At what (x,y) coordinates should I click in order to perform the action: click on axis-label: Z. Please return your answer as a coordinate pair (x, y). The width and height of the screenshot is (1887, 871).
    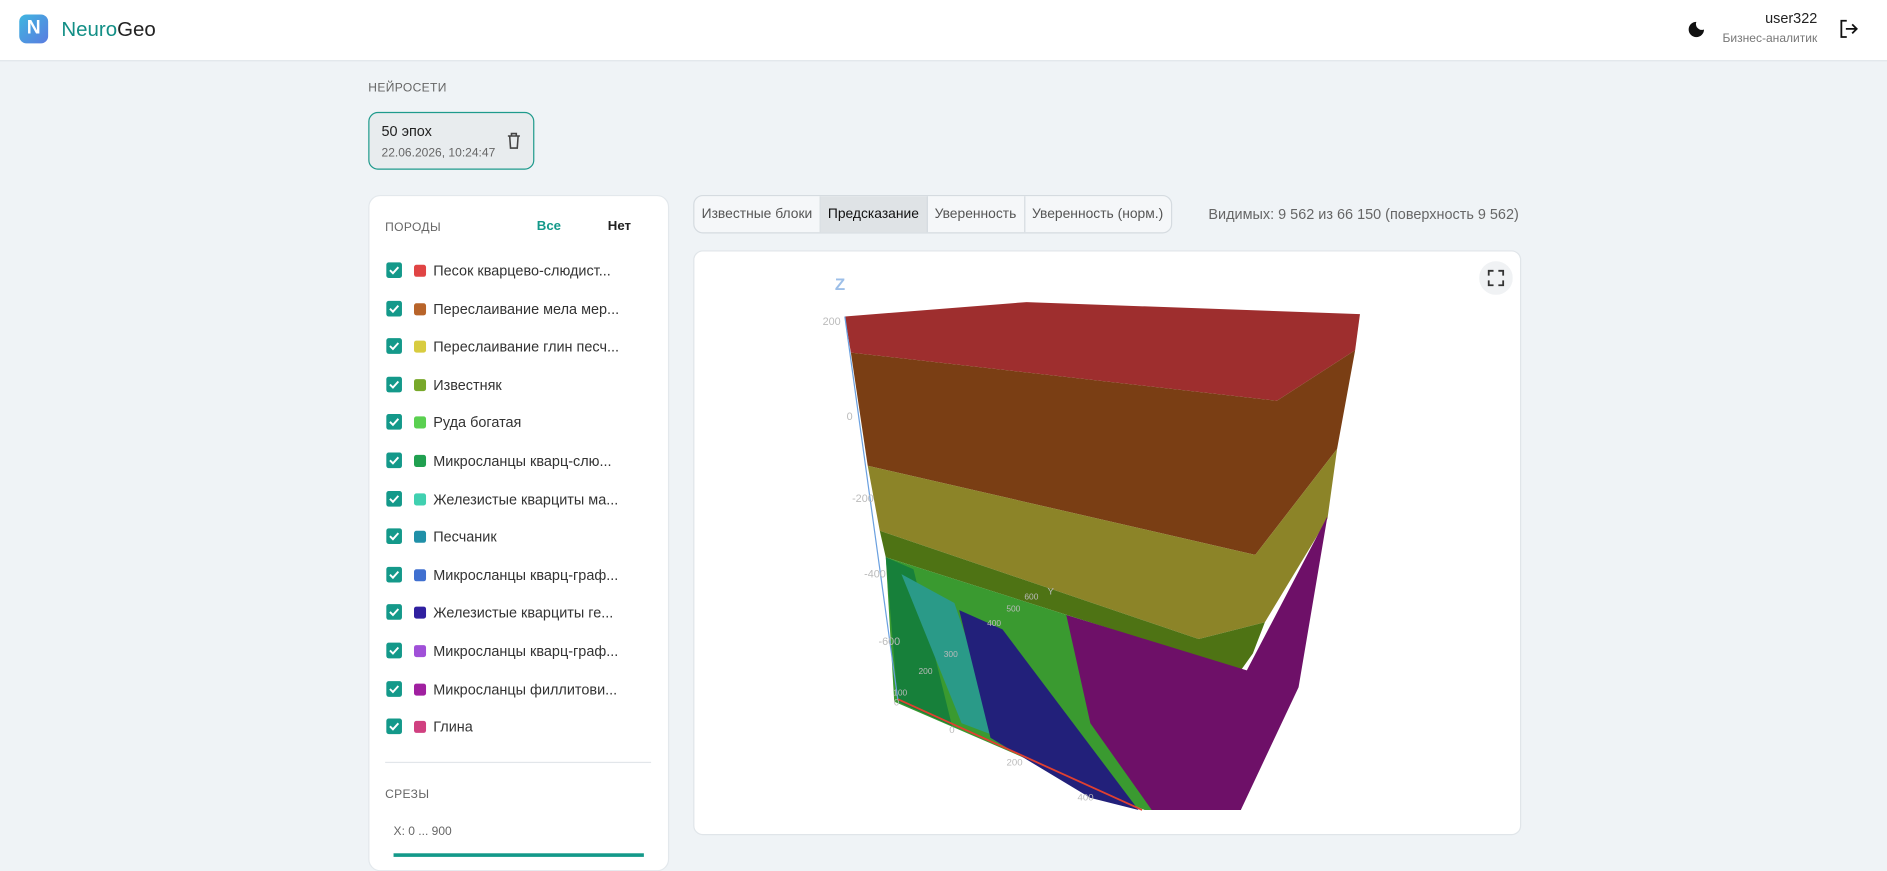
    Looking at the image, I should click on (840, 284).